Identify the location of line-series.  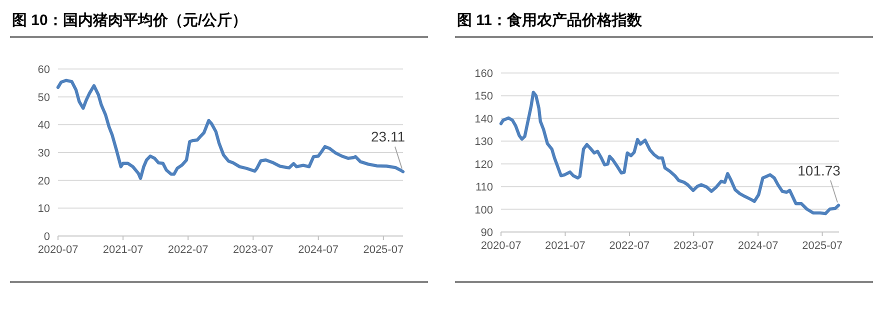
(230, 129).